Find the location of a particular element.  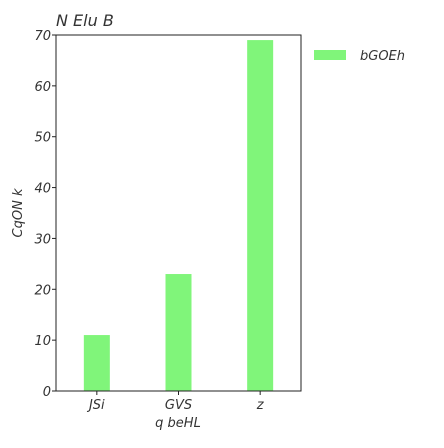

y-tick-label: 40 is located at coordinates (42, 189).